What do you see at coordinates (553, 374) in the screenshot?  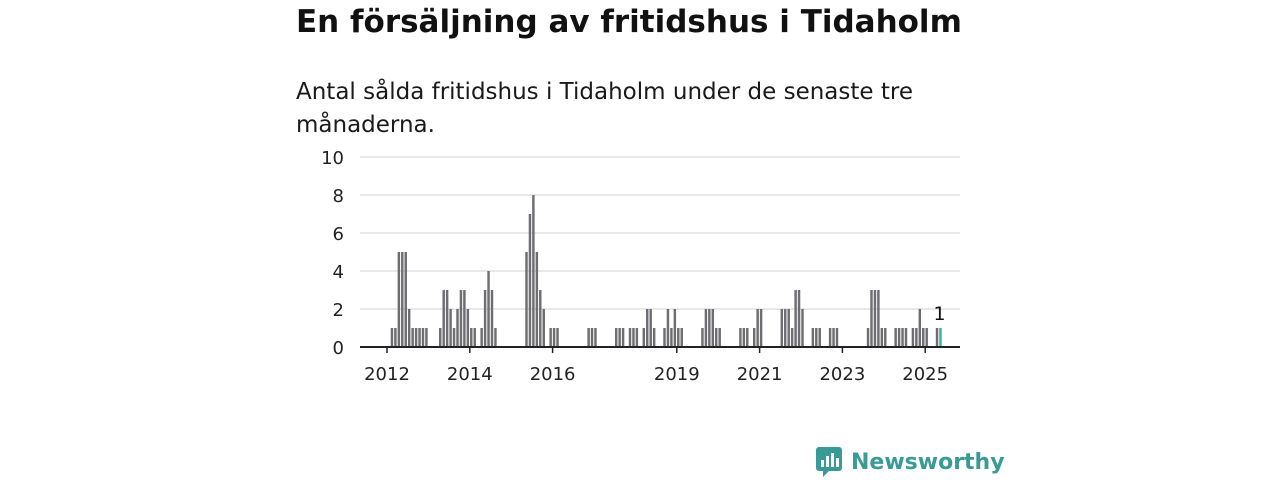 I see `x-tick-label: 2016` at bounding box center [553, 374].